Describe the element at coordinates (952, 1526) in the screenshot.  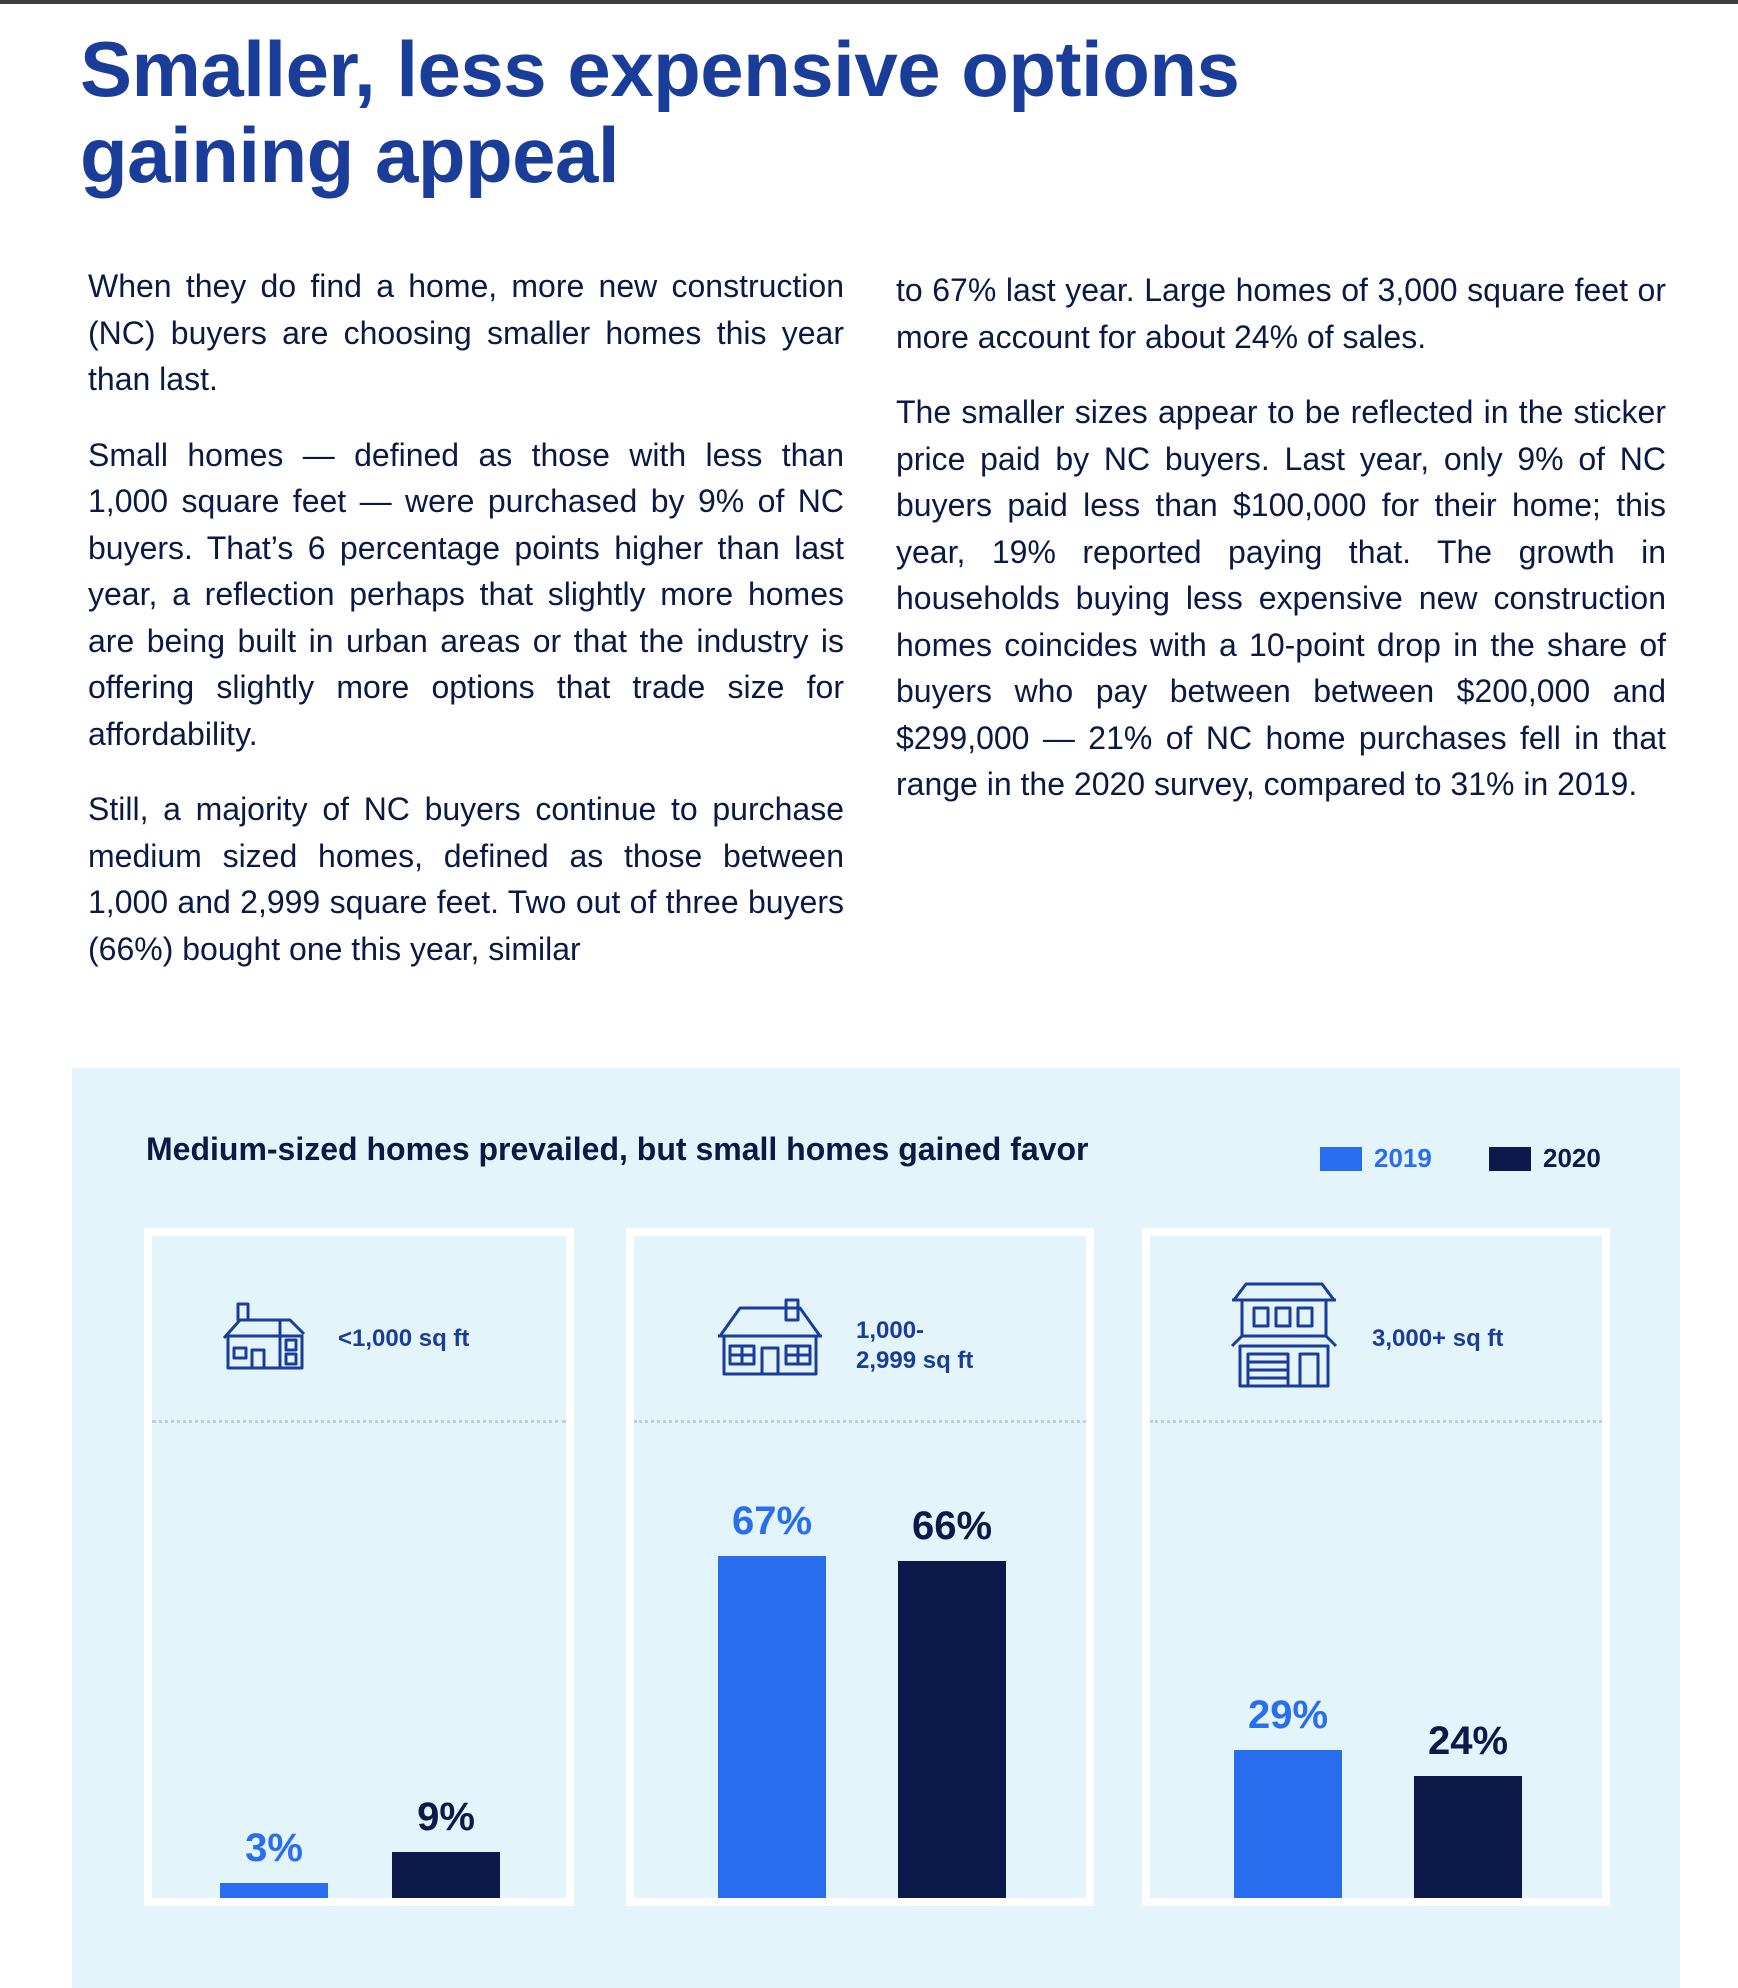
I see `bar-value-label: 66%` at that location.